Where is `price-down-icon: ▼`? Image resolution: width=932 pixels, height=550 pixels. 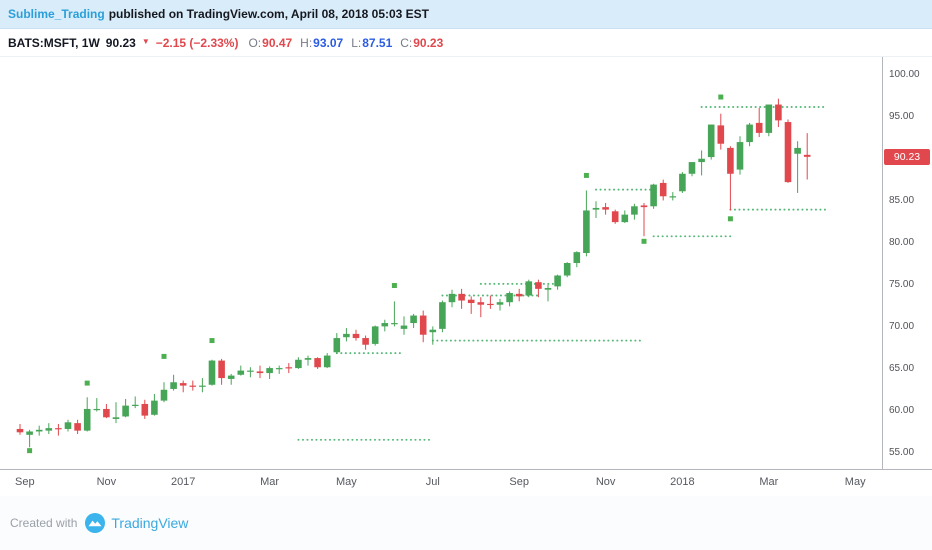 price-down-icon: ▼ is located at coordinates (145, 41).